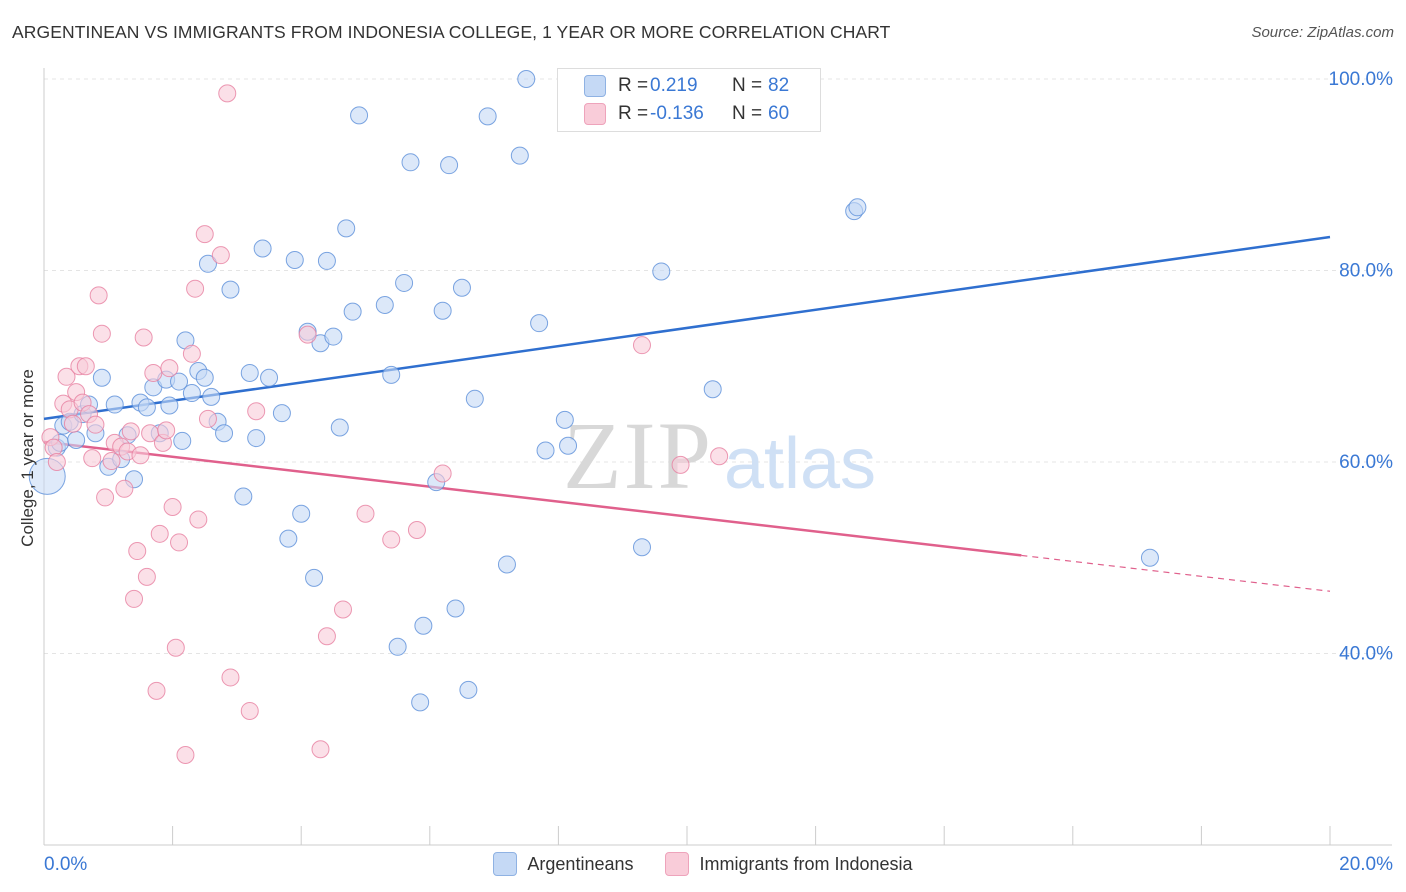 The width and height of the screenshot is (1406, 892). I want to click on legend-item-indonesia: Immigrants from Indonesia, so click(789, 864).